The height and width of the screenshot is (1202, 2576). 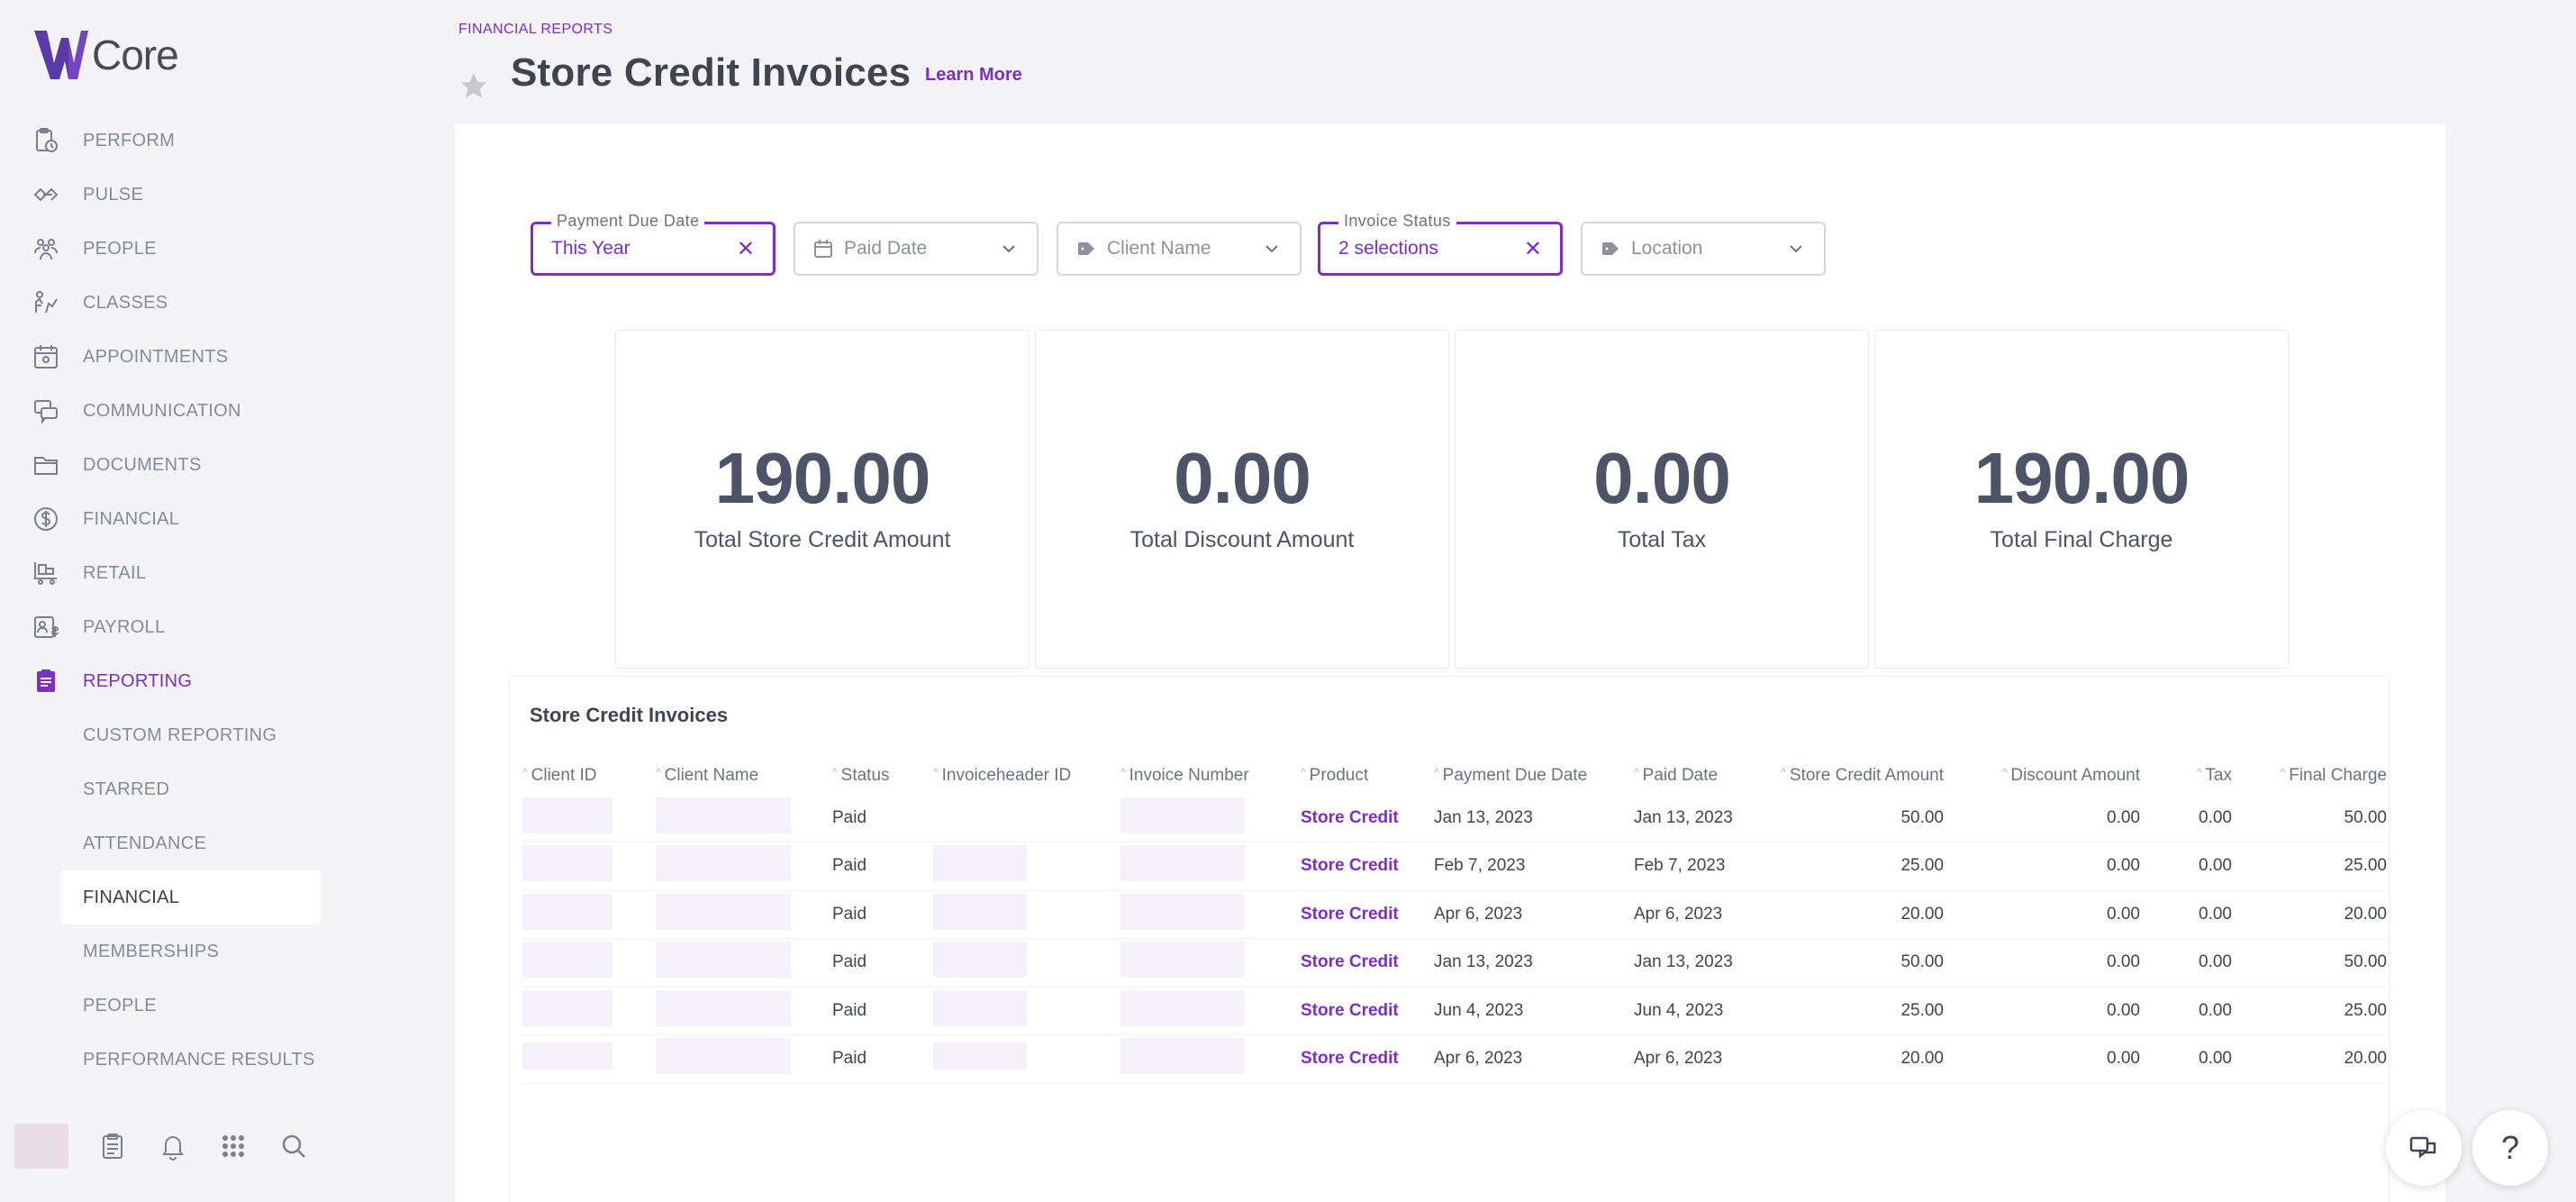 I want to click on column-header: ^ Invoiceheader ID, so click(x=1002, y=775).